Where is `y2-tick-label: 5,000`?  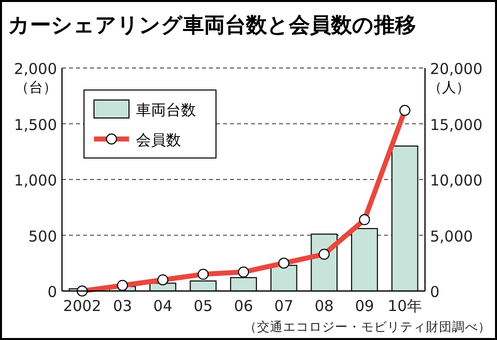
y2-tick-label: 5,000 is located at coordinates (451, 236).